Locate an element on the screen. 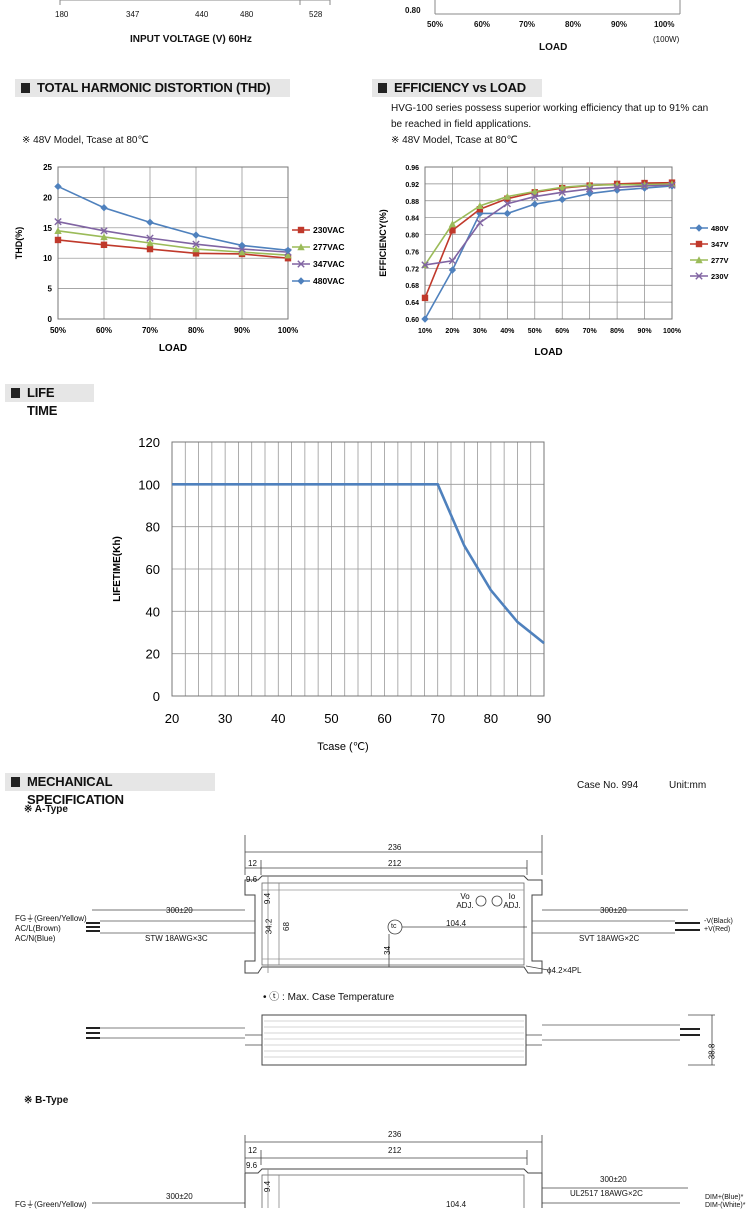 This screenshot has width=750, height=1210. series-line-277vac is located at coordinates (173, 243).